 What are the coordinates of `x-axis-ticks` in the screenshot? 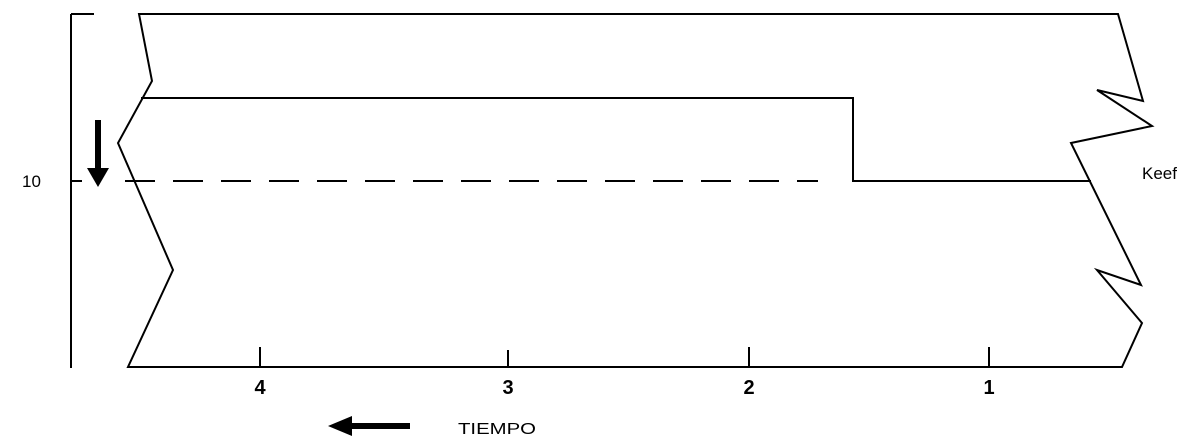 It's located at (624, 357).